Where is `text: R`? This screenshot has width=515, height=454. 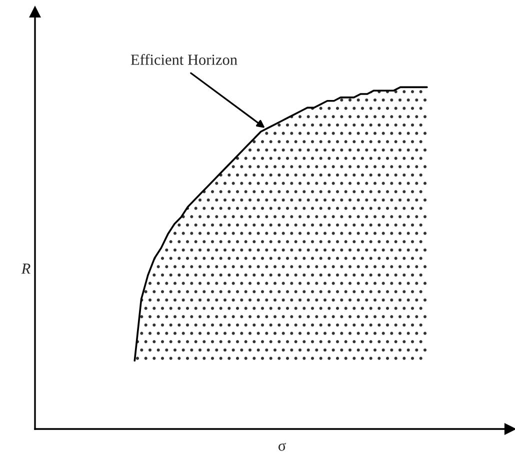
text: R is located at coordinates (25, 269).